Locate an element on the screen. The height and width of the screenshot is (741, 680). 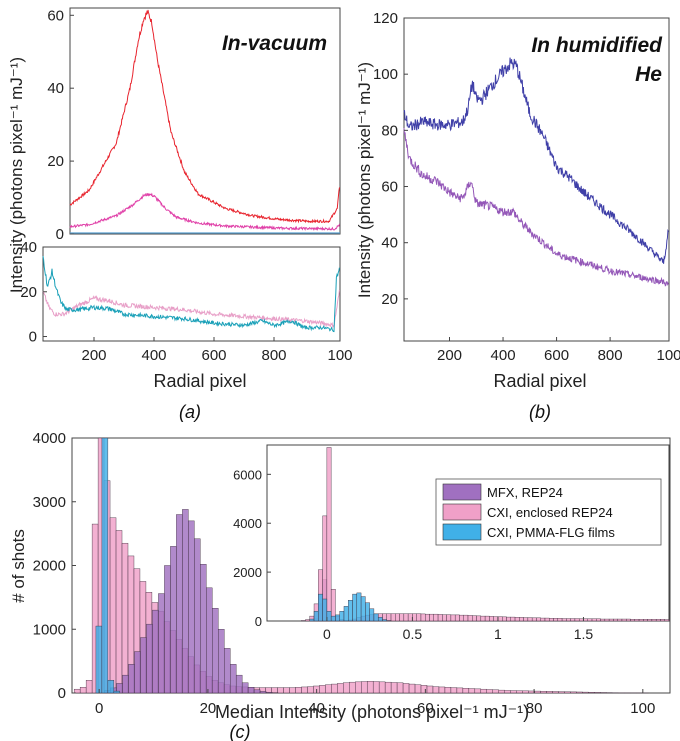
b-ytick-label: 100 is located at coordinates (385, 74).